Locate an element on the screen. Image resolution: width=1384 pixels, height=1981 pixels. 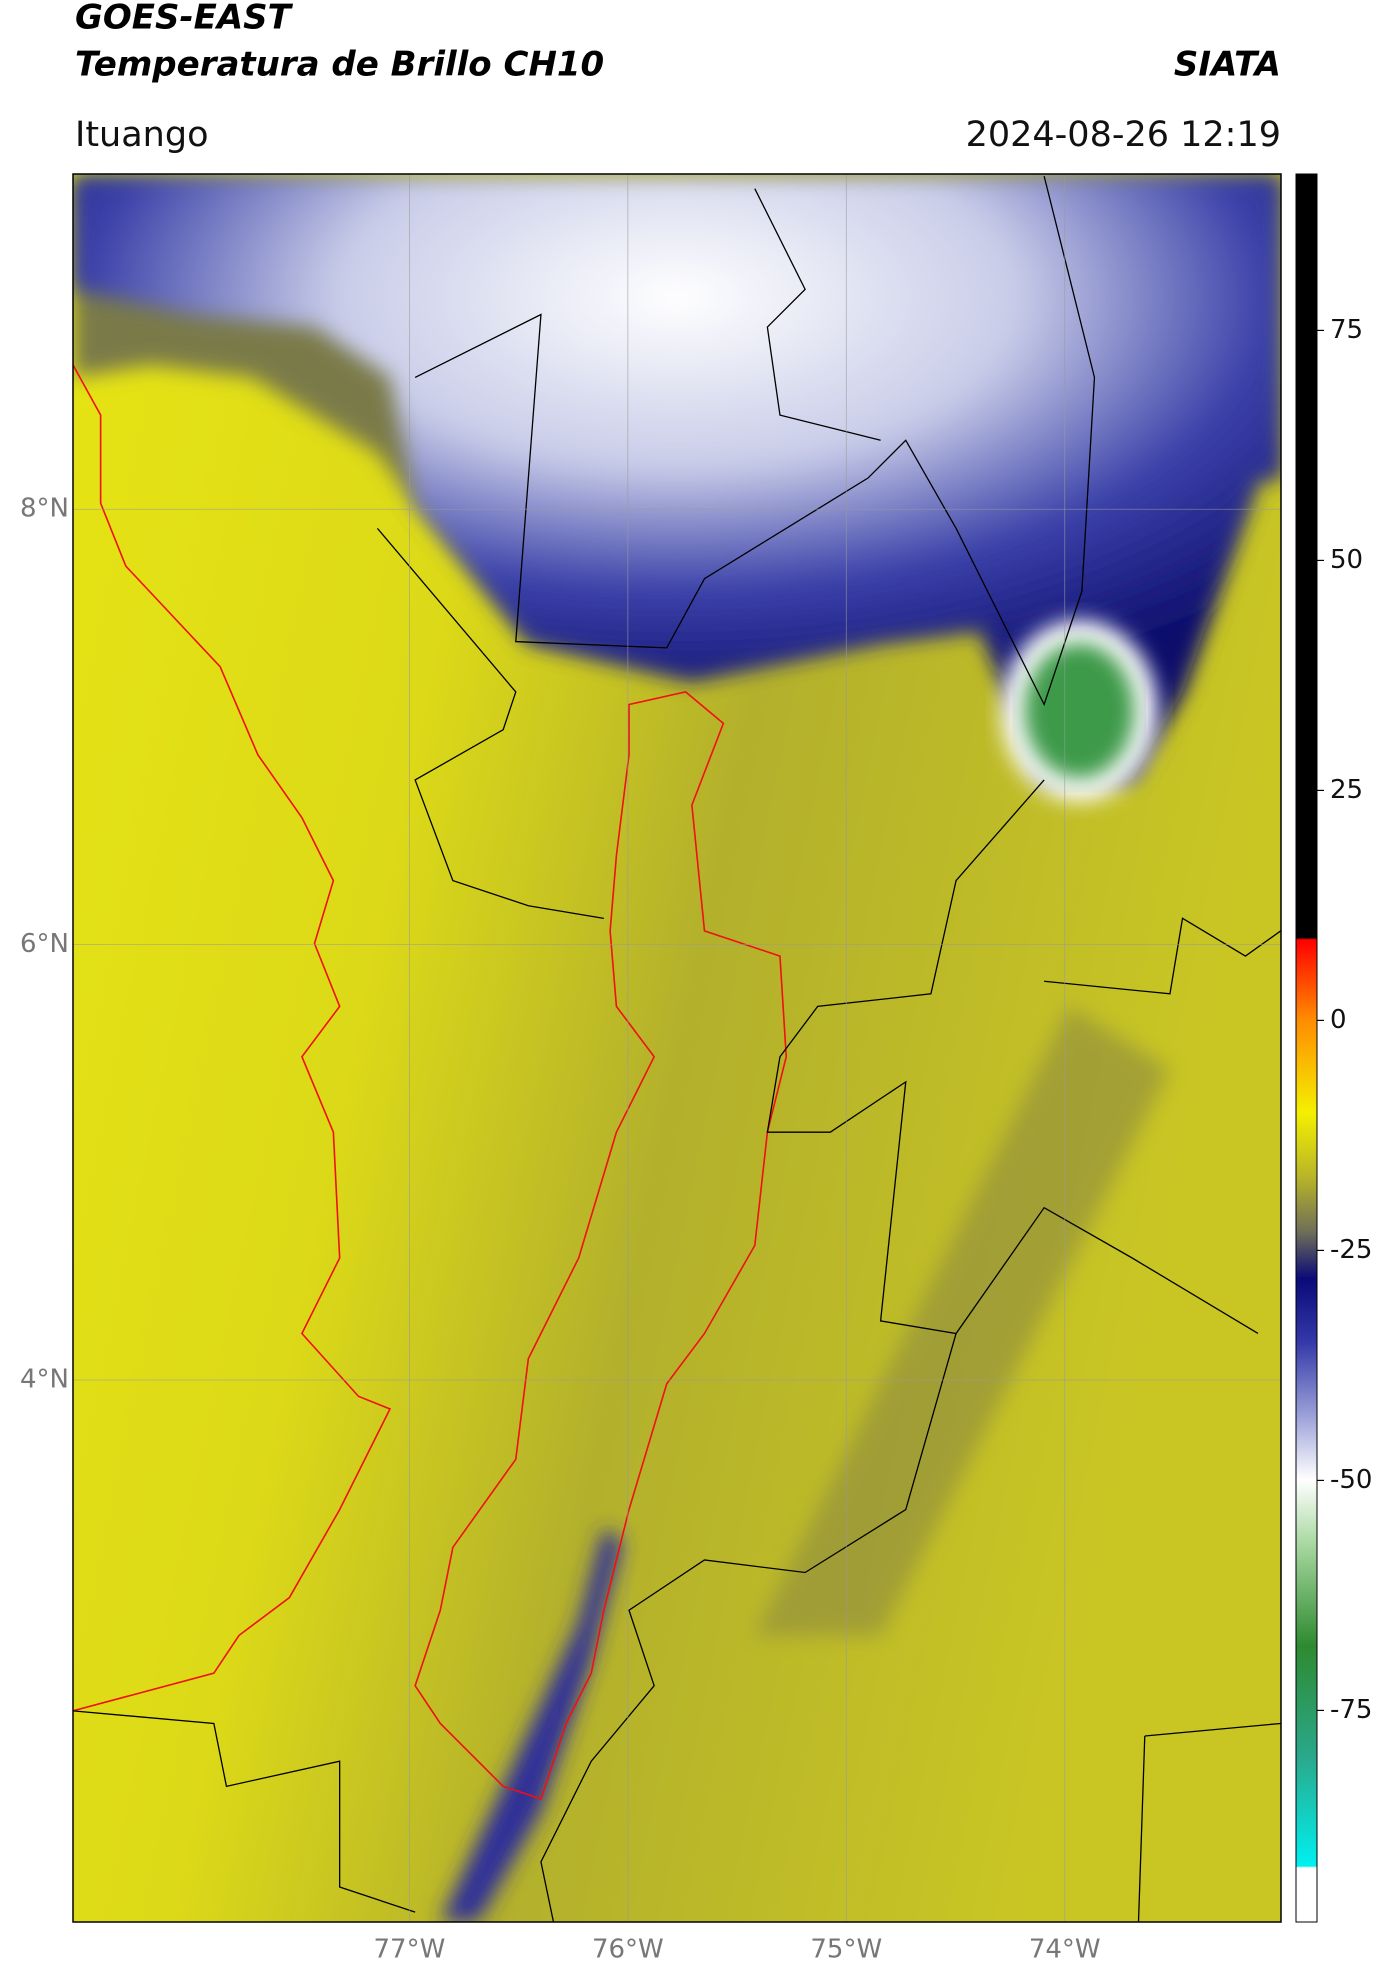
source: SIATA is located at coordinates (1227, 65).